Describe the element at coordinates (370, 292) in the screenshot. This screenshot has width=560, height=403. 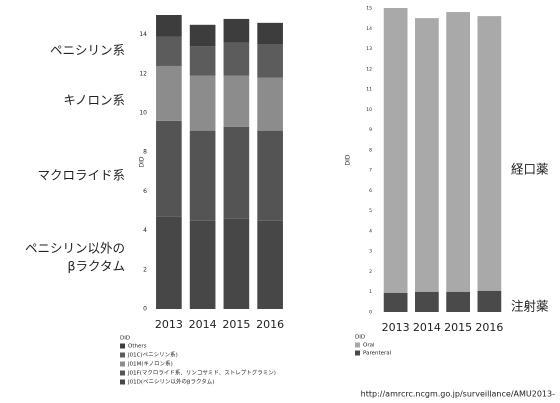
I see `y-tick-label: 1` at that location.